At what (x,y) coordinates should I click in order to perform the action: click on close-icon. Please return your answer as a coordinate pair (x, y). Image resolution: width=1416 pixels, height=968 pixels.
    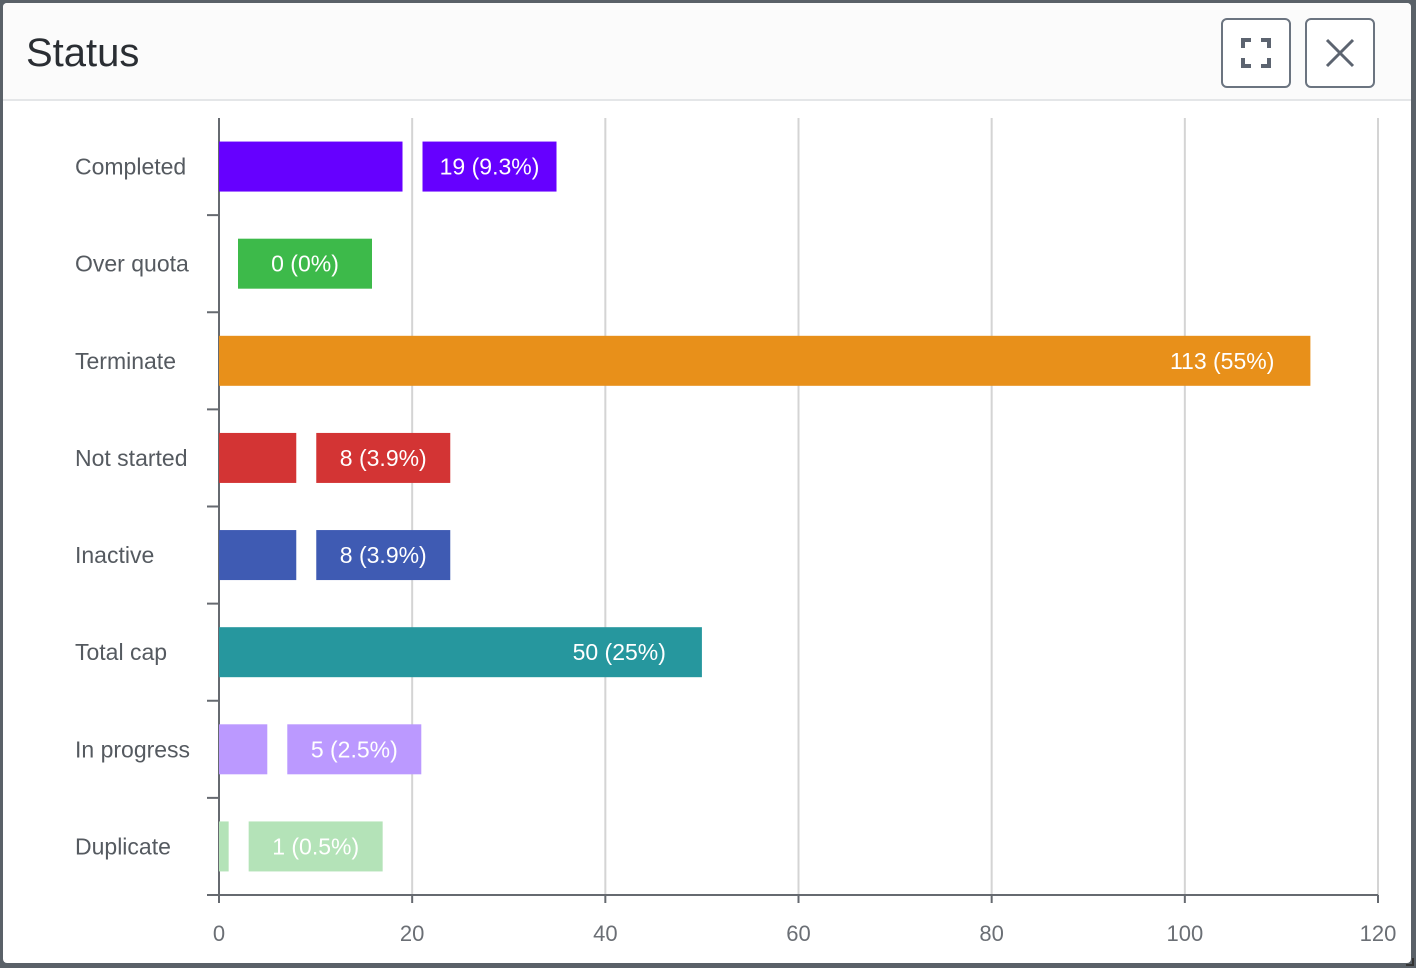
    Looking at the image, I should click on (1340, 53).